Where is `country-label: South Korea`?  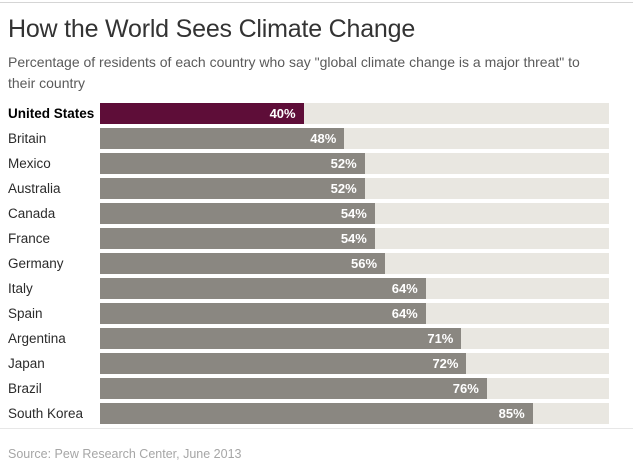
country-label: South Korea is located at coordinates (46, 413).